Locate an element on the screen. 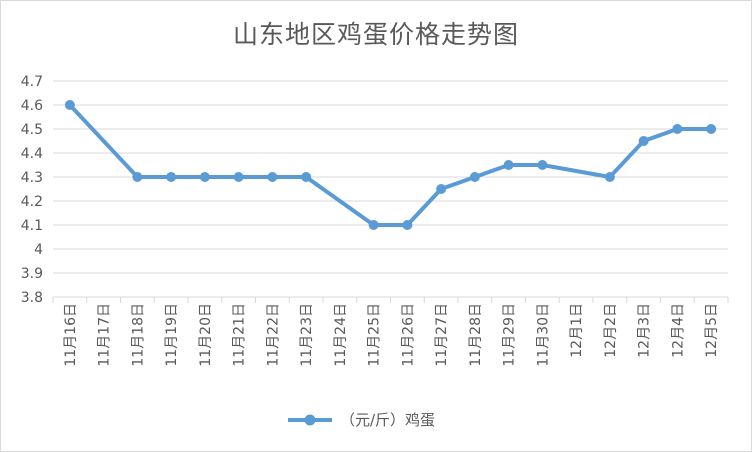 This screenshot has width=752, height=452. legend-label: （元/斤）鸡蛋 is located at coordinates (387, 420).